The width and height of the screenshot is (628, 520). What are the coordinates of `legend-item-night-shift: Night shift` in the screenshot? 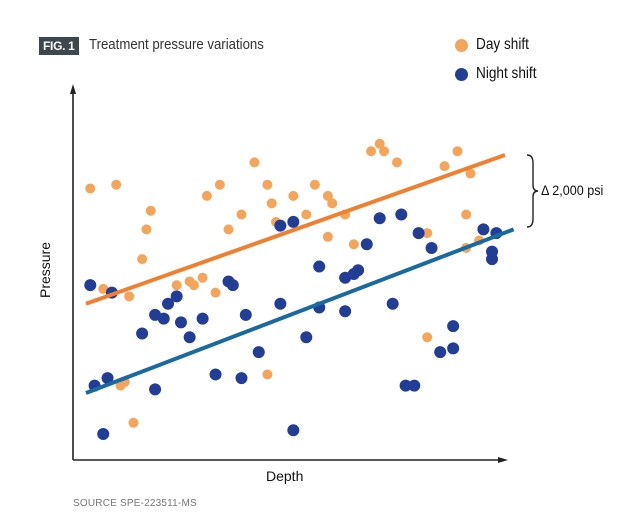 It's located at (501, 74).